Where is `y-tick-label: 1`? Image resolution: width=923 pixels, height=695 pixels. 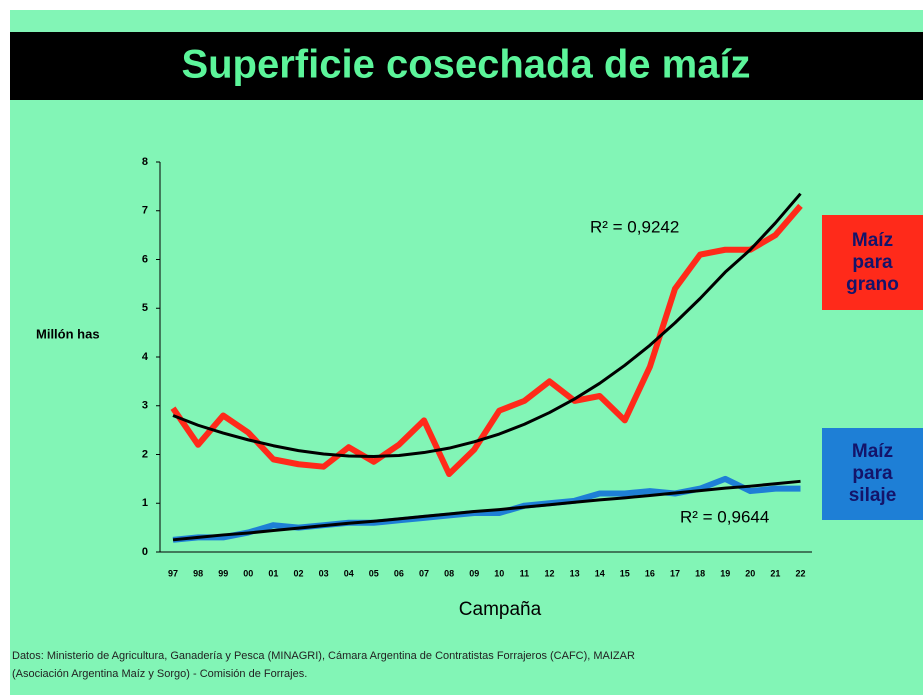
y-tick-label: 1 is located at coordinates (145, 503).